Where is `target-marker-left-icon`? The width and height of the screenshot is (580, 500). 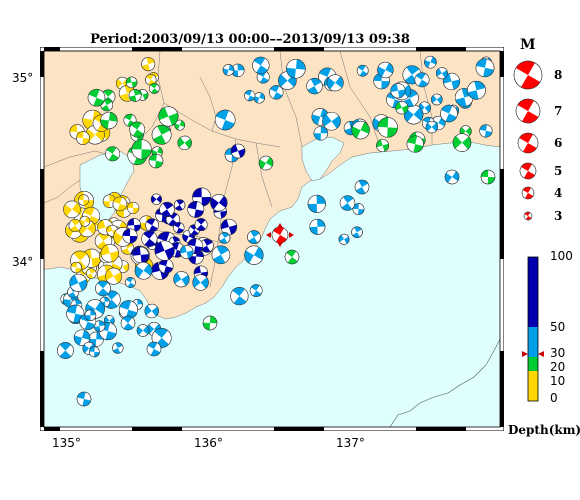
target-marker-left-icon is located at coordinates (268, 235).